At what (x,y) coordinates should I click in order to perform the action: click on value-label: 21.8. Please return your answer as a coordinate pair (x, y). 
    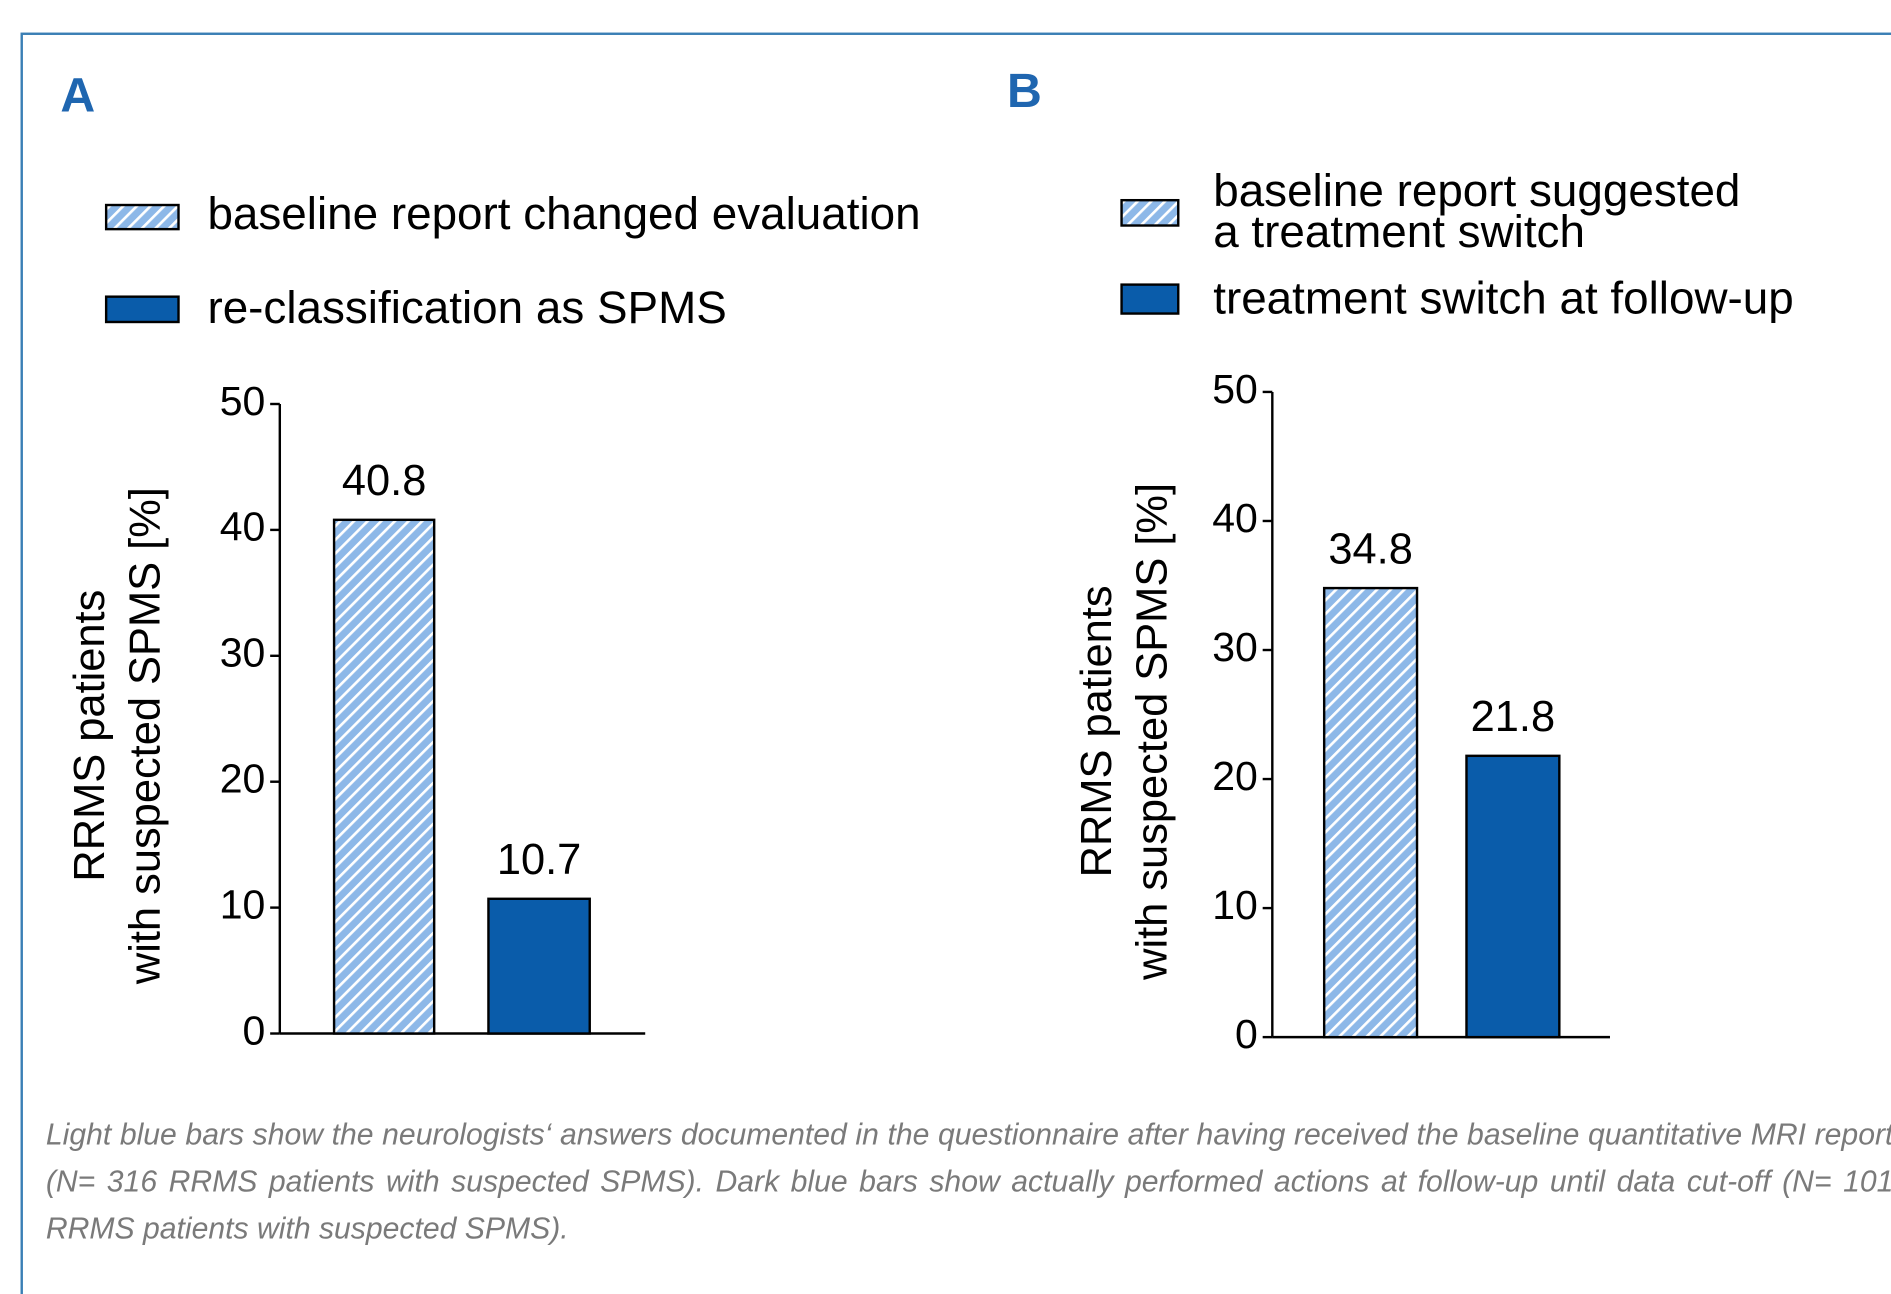
    Looking at the image, I should click on (1513, 717).